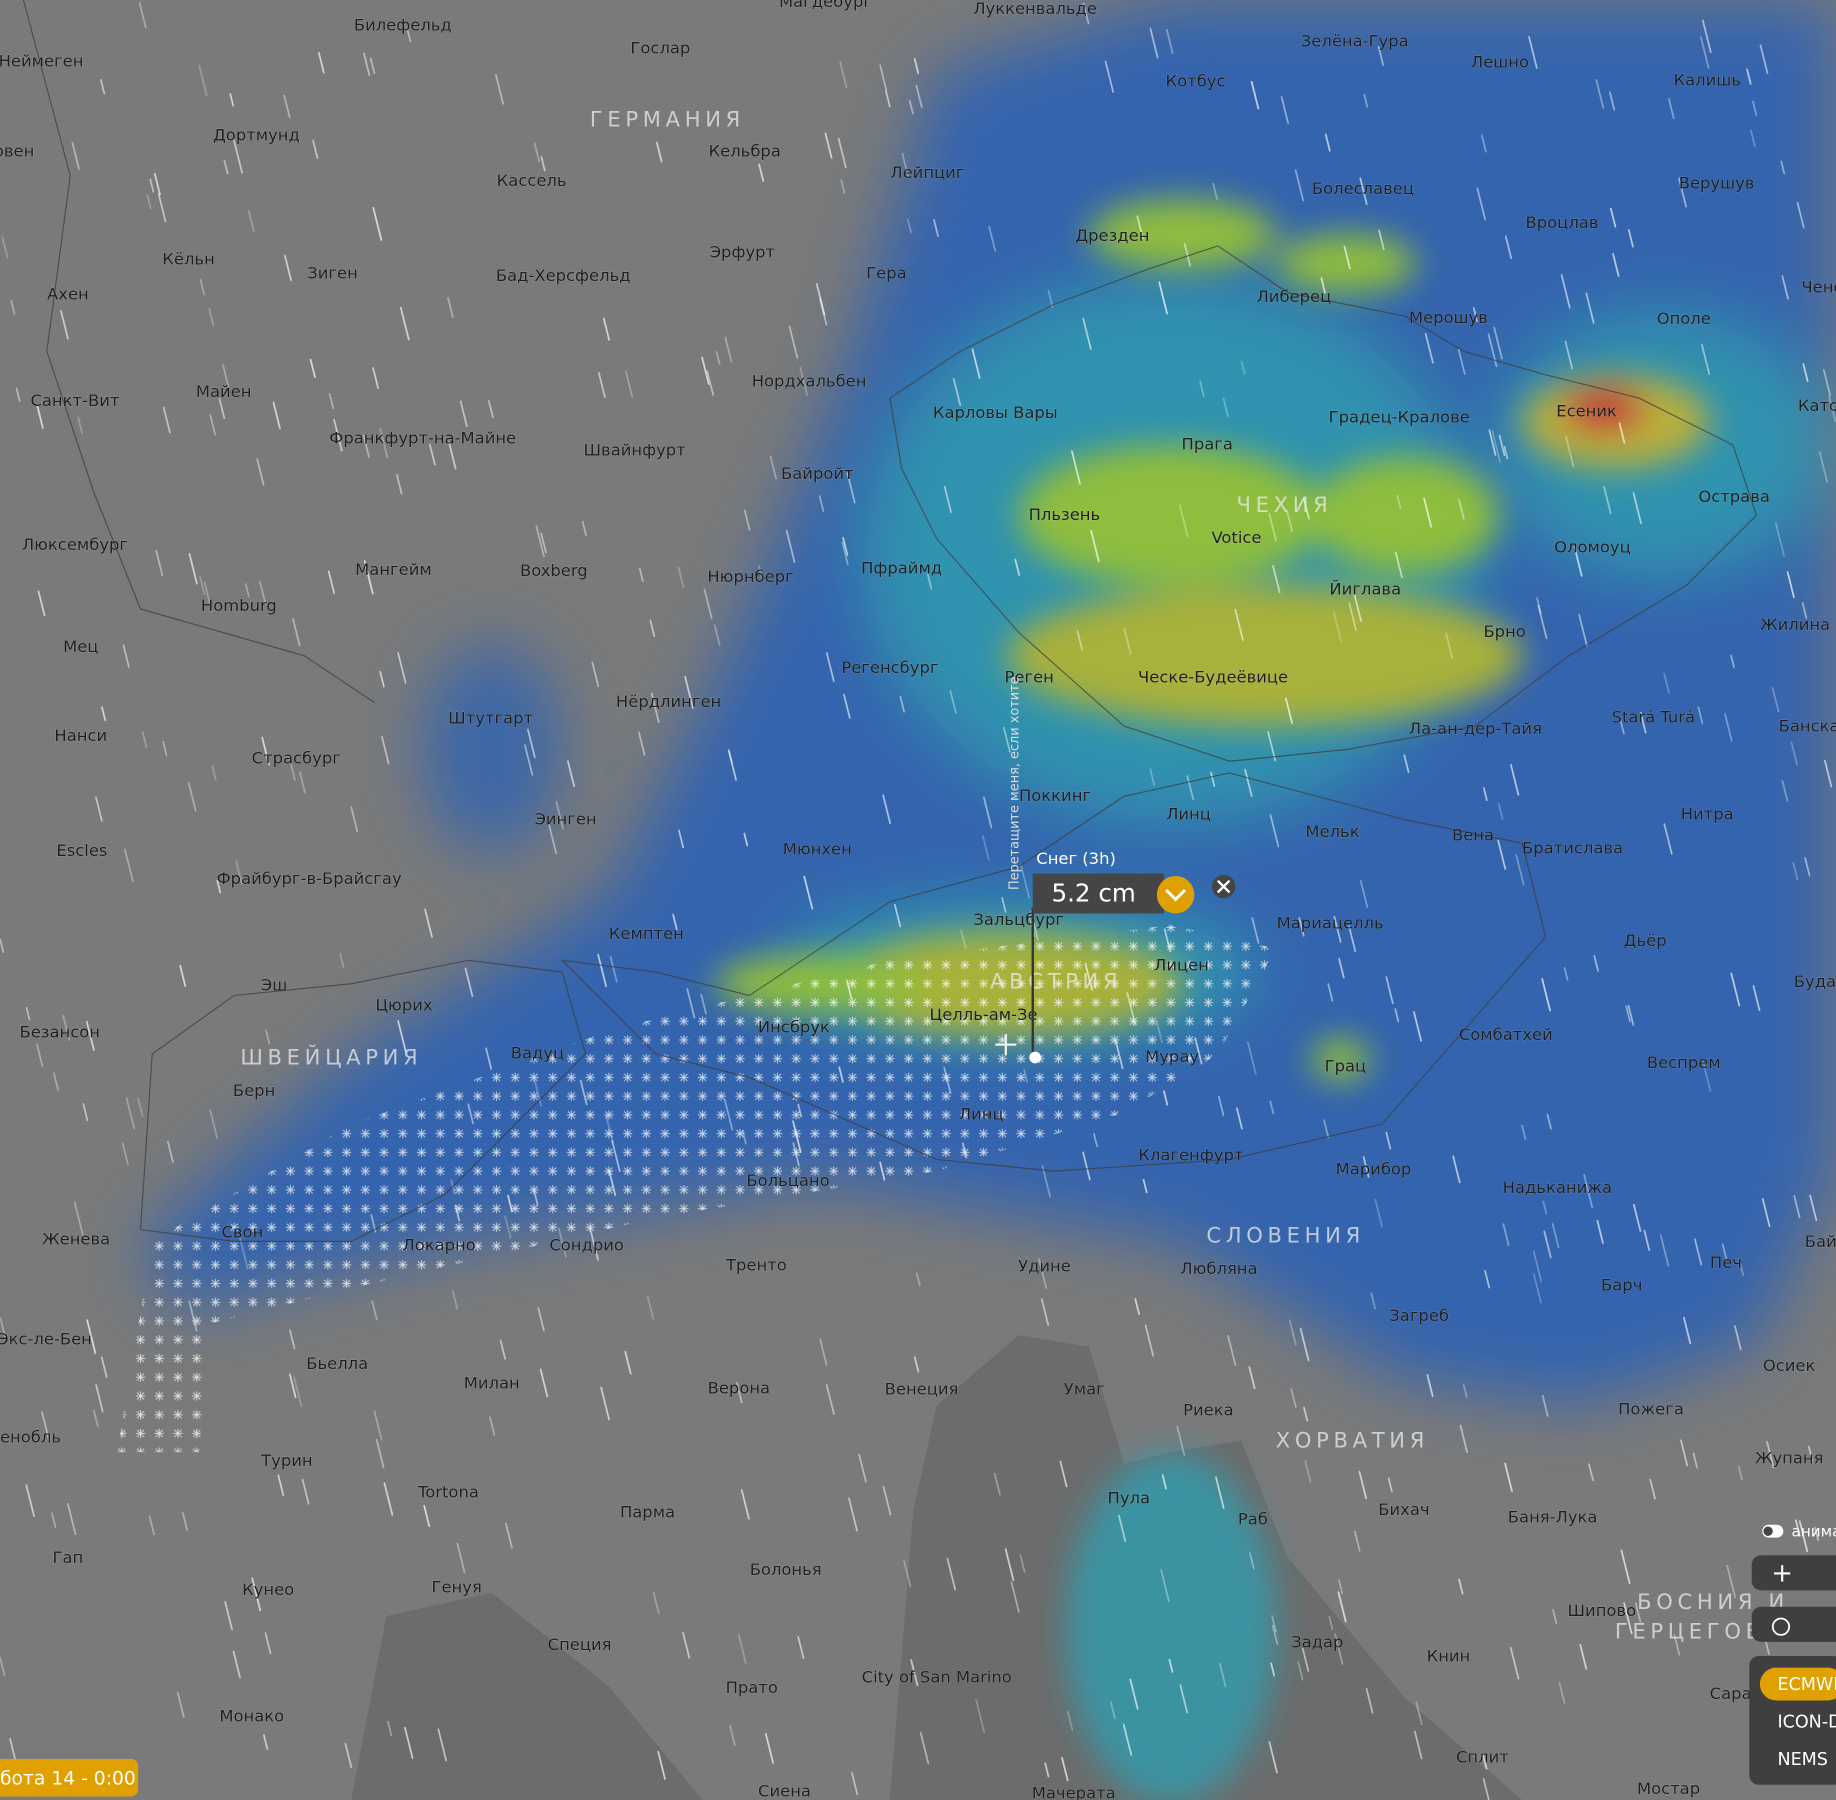 Image resolution: width=1836 pixels, height=1800 pixels. I want to click on popup-hint: Перетащите меня, если хотите, so click(1015, 783).